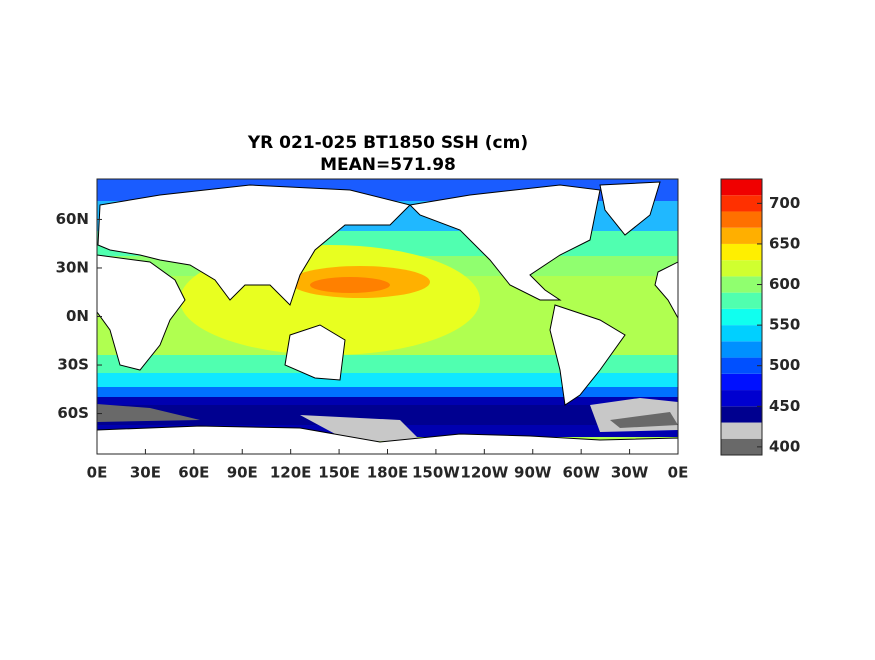 This screenshot has height=660, width=875. What do you see at coordinates (387, 143) in the screenshot?
I see `chart-title: YR 021-025 BT1850 SSH (cm)` at bounding box center [387, 143].